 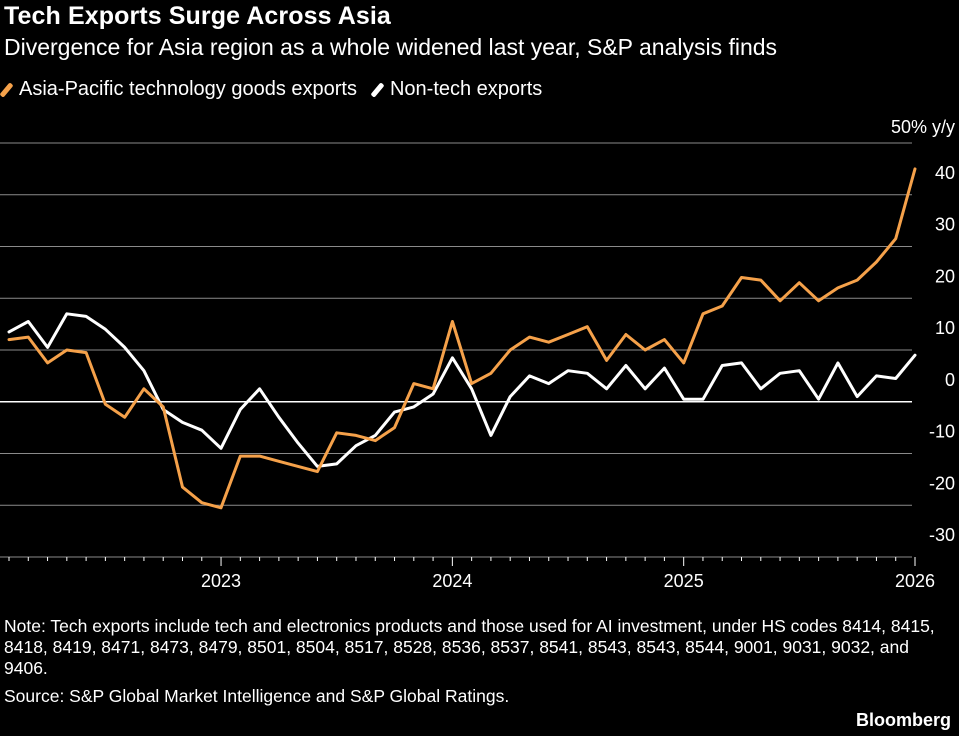 What do you see at coordinates (915, 581) in the screenshot?
I see `x-tick-label: 2026` at bounding box center [915, 581].